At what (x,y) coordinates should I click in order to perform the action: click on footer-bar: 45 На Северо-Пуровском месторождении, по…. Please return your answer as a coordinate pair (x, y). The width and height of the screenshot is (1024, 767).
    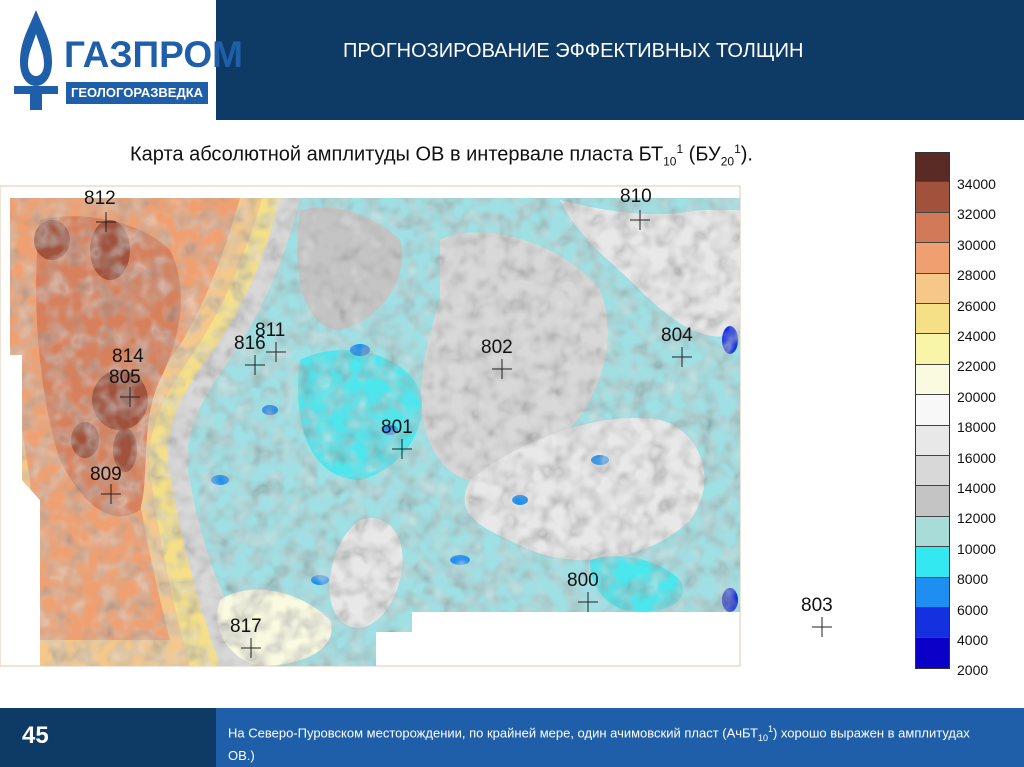
    Looking at the image, I should click on (512, 737).